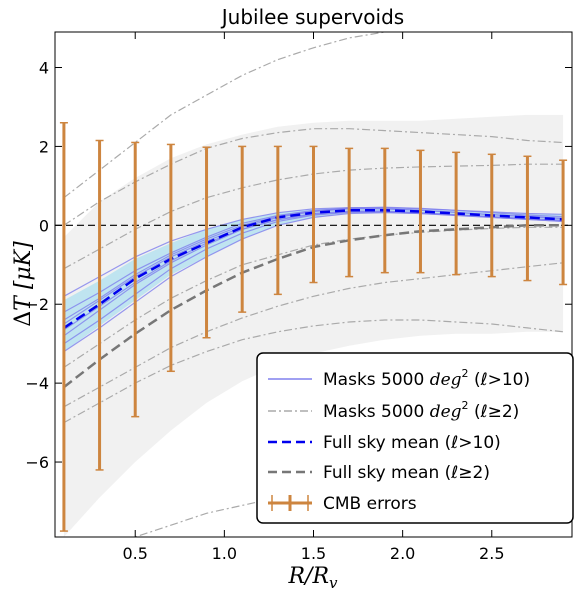 This screenshot has width=580, height=591. What do you see at coordinates (134, 553) in the screenshot?
I see `x-tick-label: 0.5` at bounding box center [134, 553].